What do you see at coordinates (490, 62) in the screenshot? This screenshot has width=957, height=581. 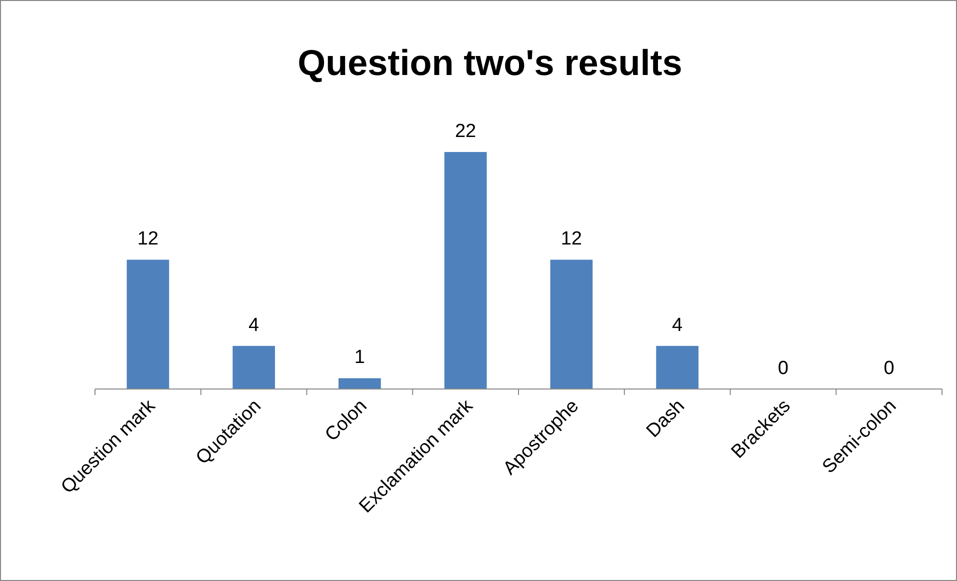 I see `chart-title: Question two's results` at bounding box center [490, 62].